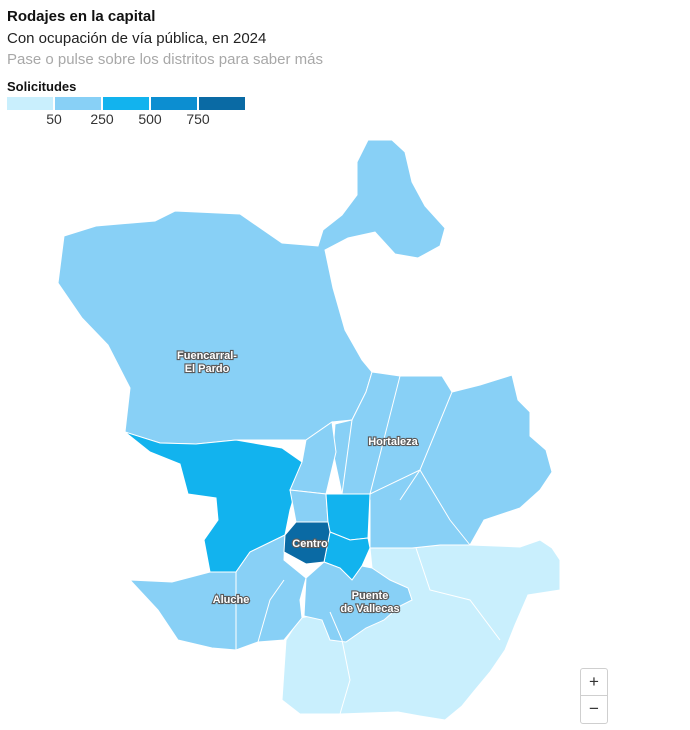 The height and width of the screenshot is (730, 690). What do you see at coordinates (369, 609) in the screenshot?
I see `label-de-vallecas: de Vallecas` at bounding box center [369, 609].